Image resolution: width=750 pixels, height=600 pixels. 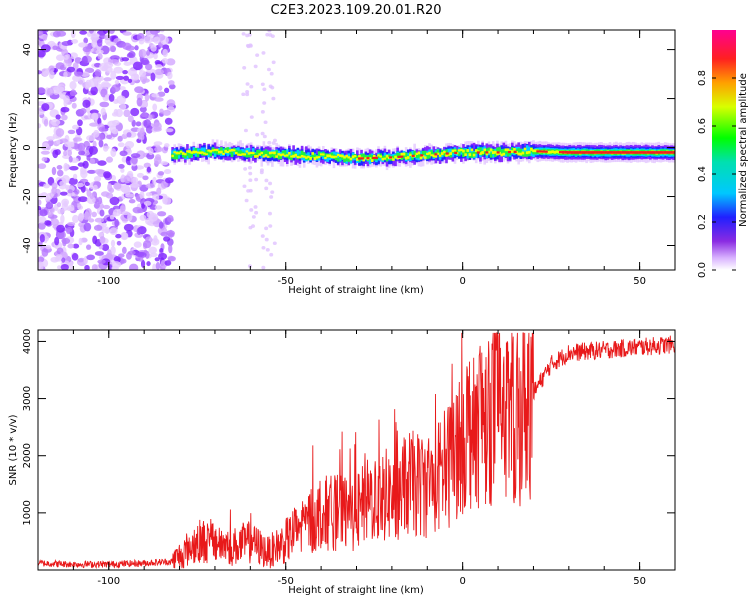 I want to click on snr-ytick-label: 3000, so click(x=27, y=398).